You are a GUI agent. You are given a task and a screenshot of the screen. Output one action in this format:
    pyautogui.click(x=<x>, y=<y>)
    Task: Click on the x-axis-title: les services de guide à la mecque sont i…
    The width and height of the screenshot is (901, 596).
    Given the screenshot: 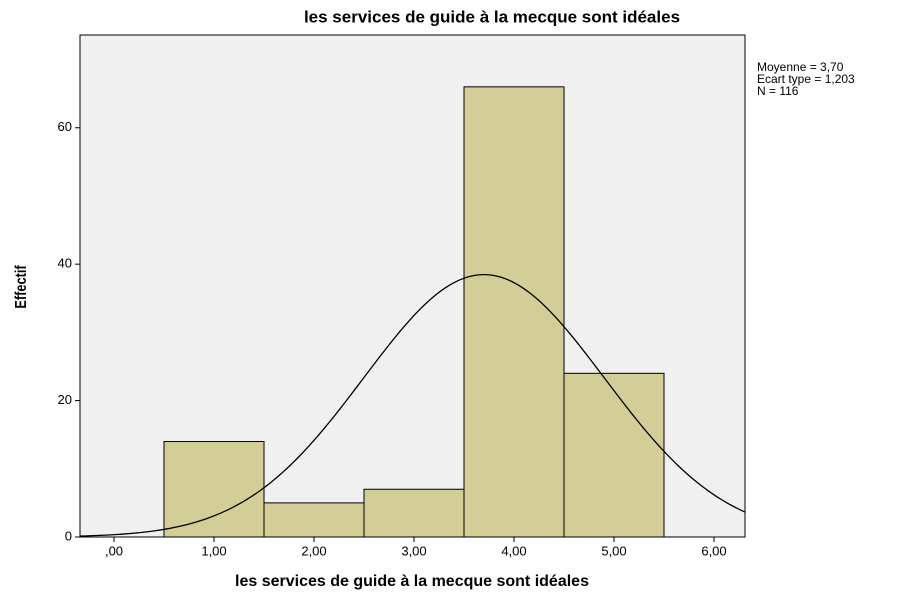 What is the action you would take?
    pyautogui.click(x=412, y=581)
    